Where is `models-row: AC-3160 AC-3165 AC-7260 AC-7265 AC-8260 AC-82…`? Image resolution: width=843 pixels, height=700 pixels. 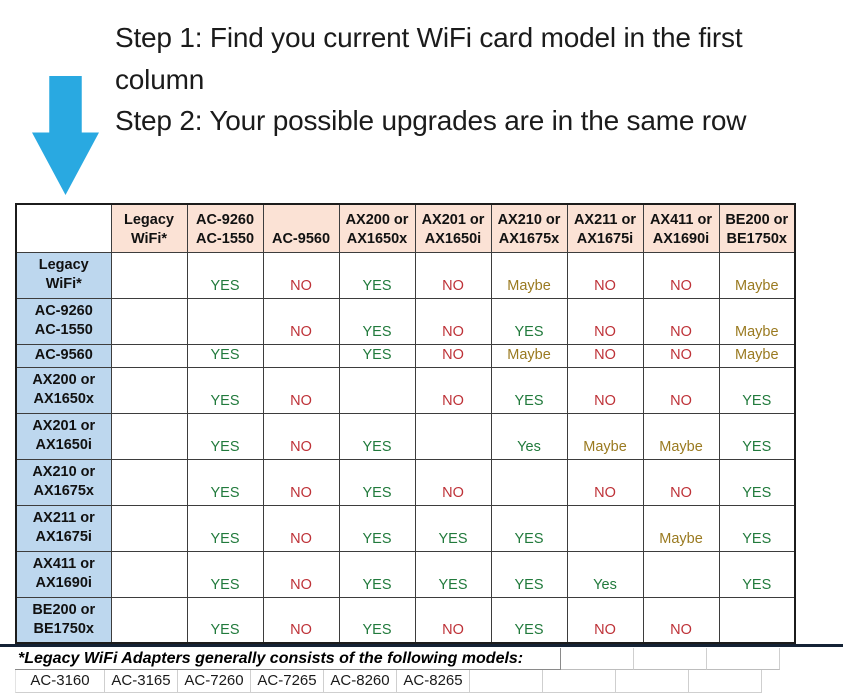 models-row: AC-3160 AC-3165 AC-7260 AC-7265 AC-8260 AC-82… is located at coordinates (404, 681).